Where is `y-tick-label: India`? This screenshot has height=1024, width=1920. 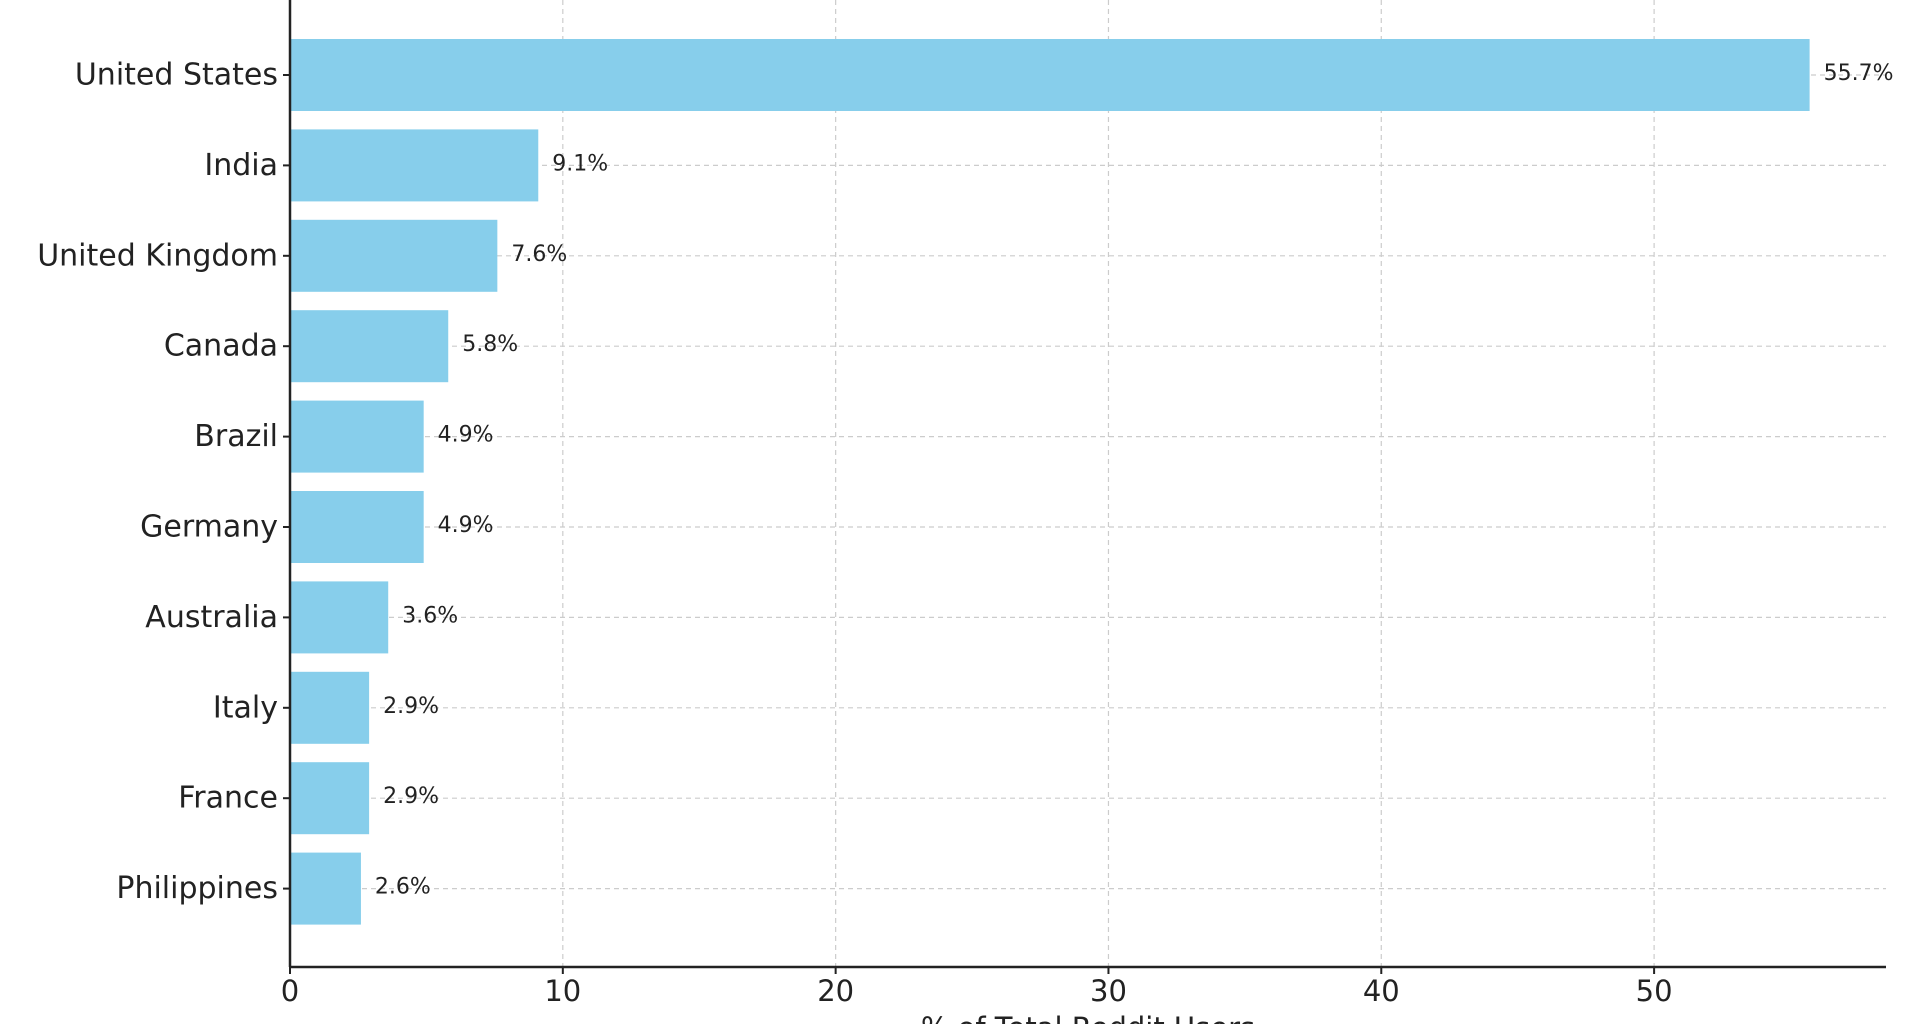 y-tick-label: India is located at coordinates (241, 165).